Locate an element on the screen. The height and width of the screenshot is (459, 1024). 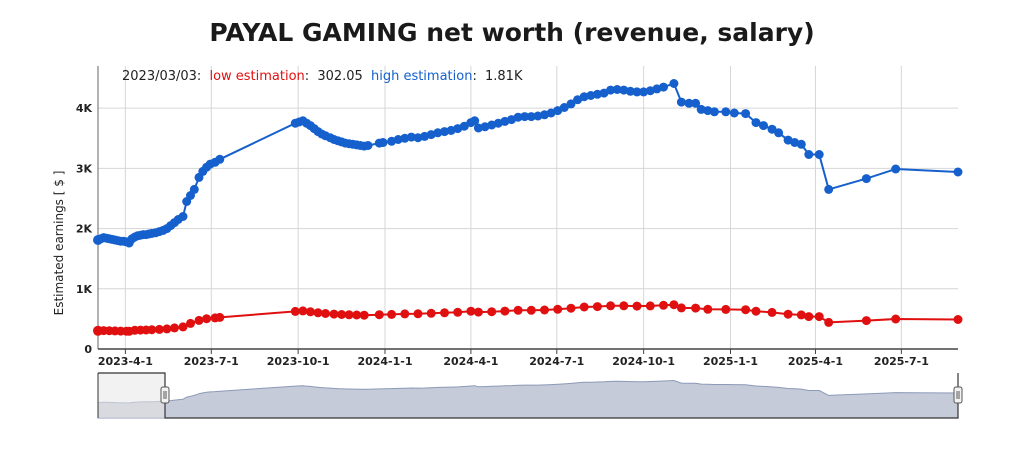
navigator-left-handle is located at coordinates (165, 395).